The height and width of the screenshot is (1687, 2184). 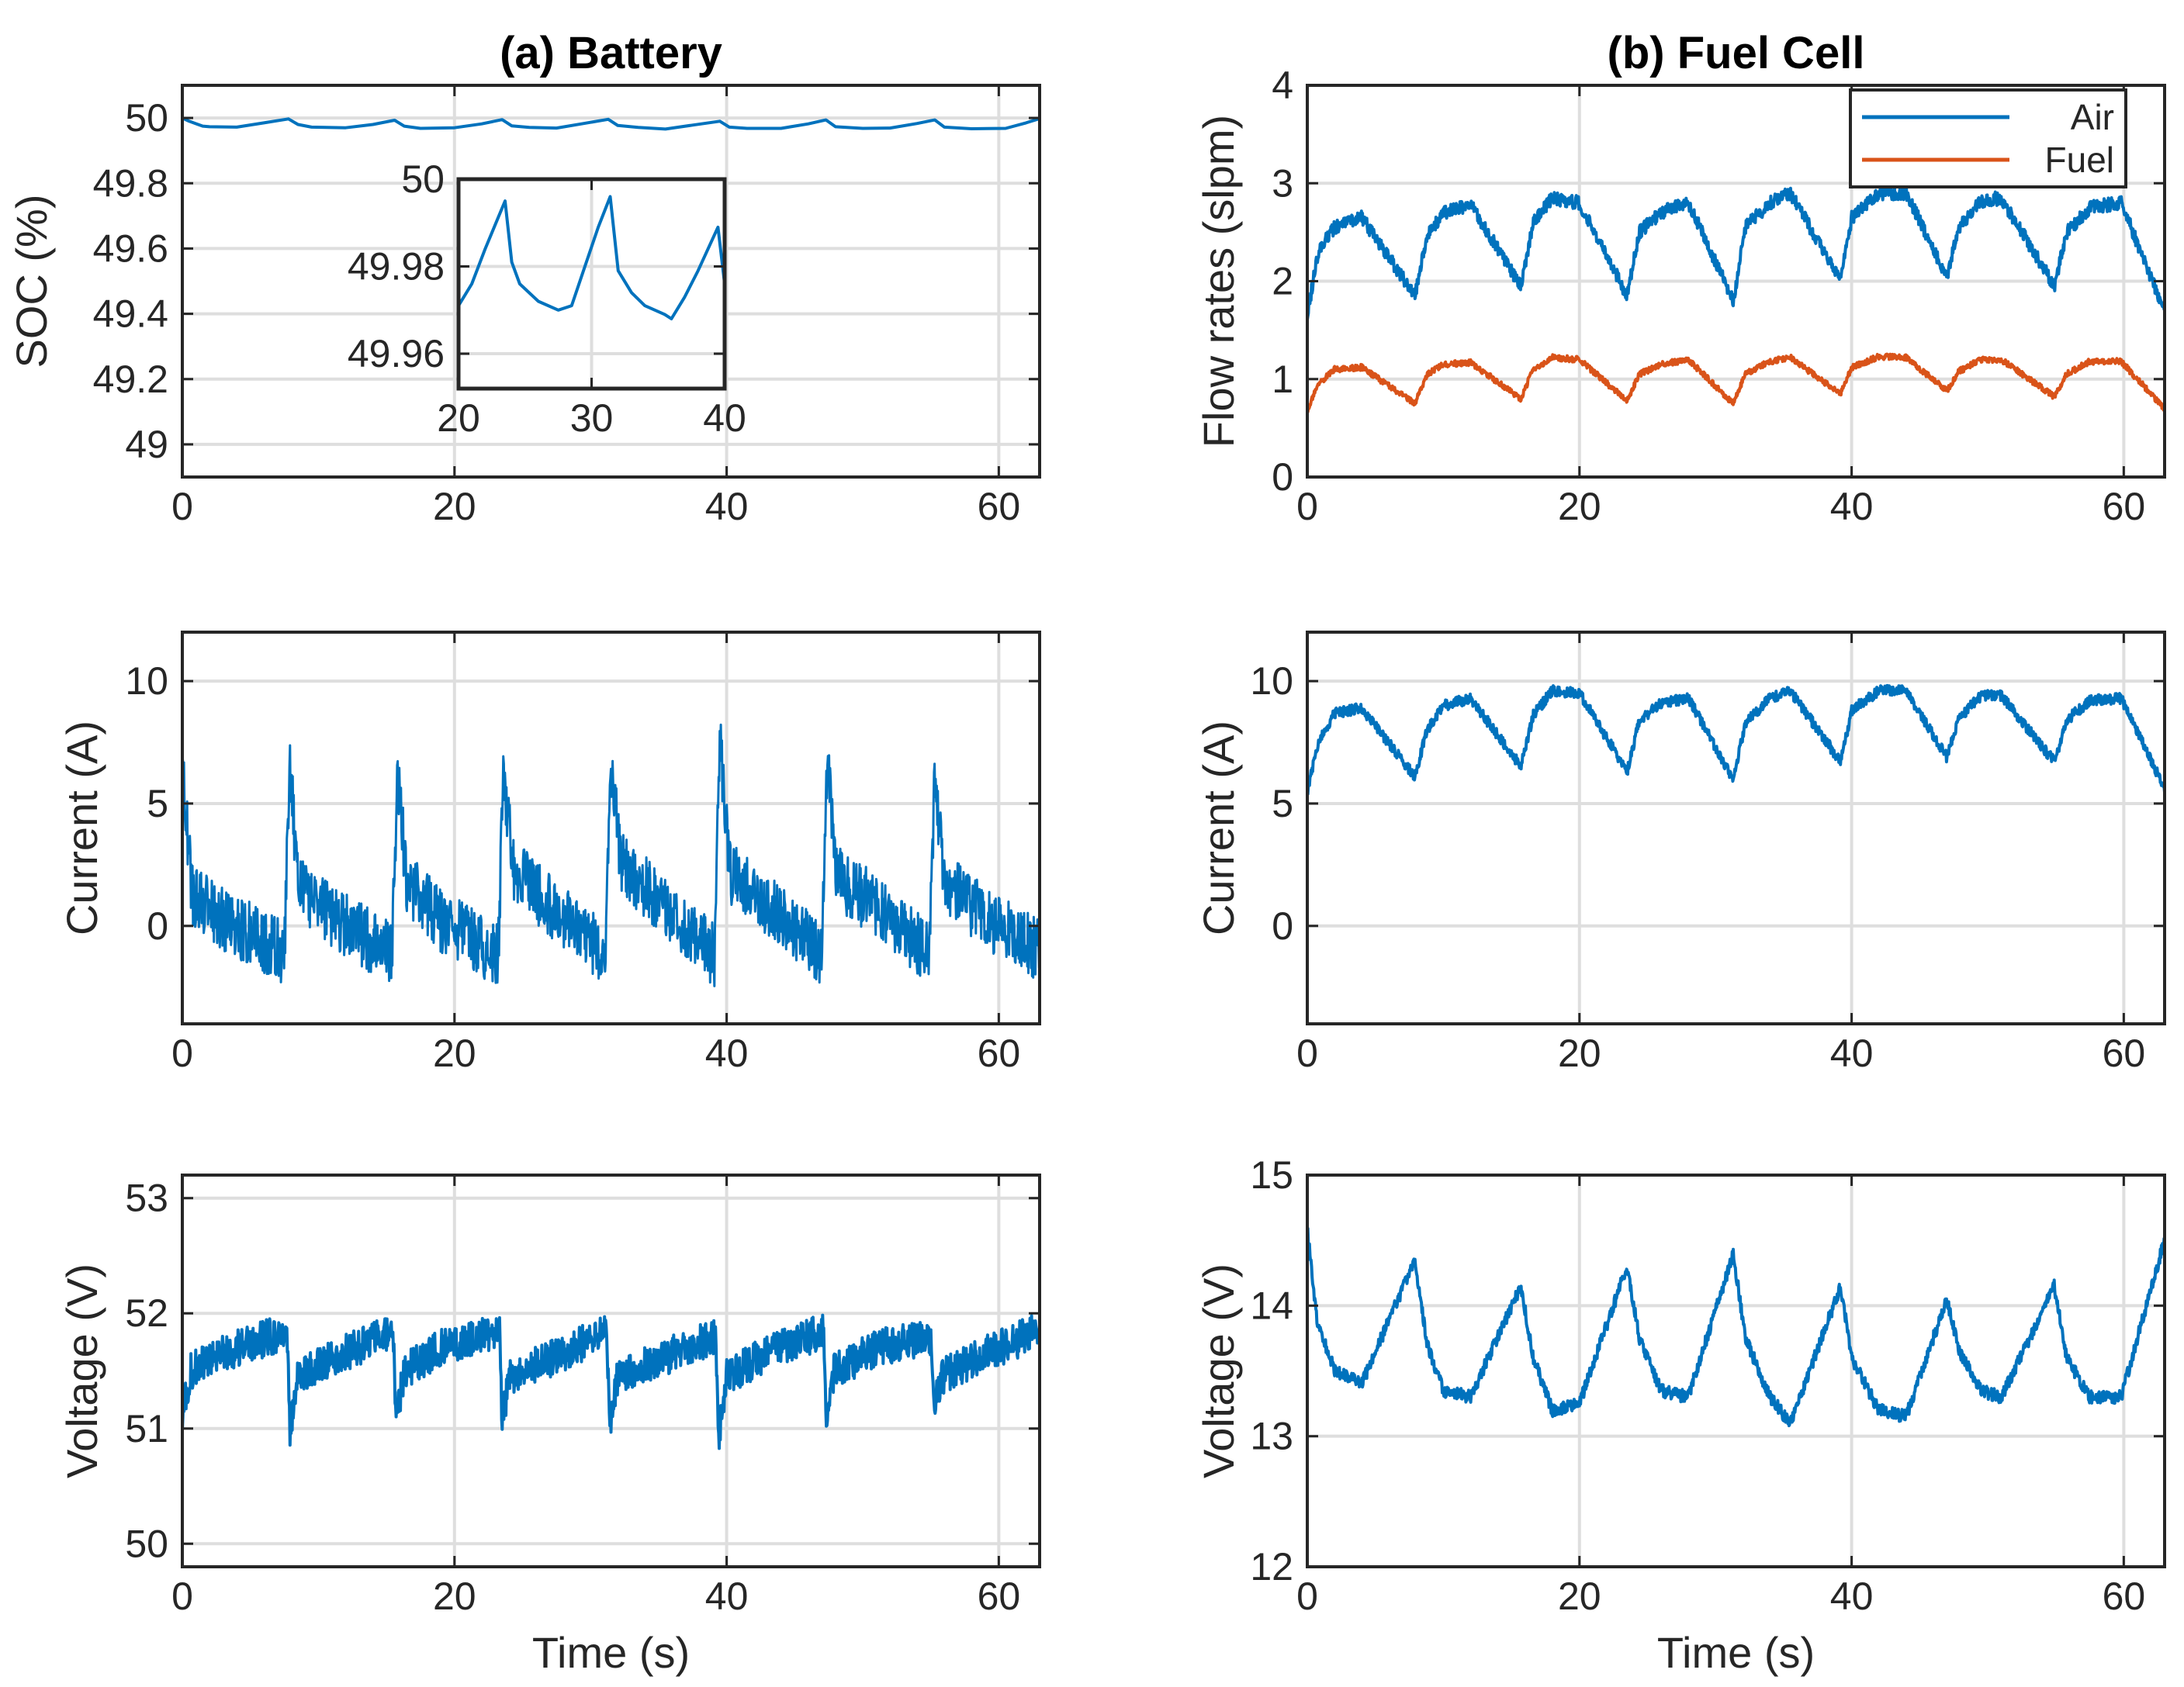 I want to click on y-tick-label: 49.6, so click(x=131, y=248).